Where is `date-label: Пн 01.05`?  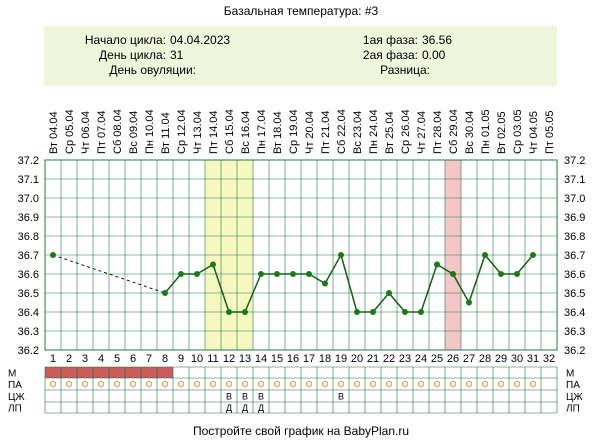 date-label: Пн 01.05 is located at coordinates (486, 131).